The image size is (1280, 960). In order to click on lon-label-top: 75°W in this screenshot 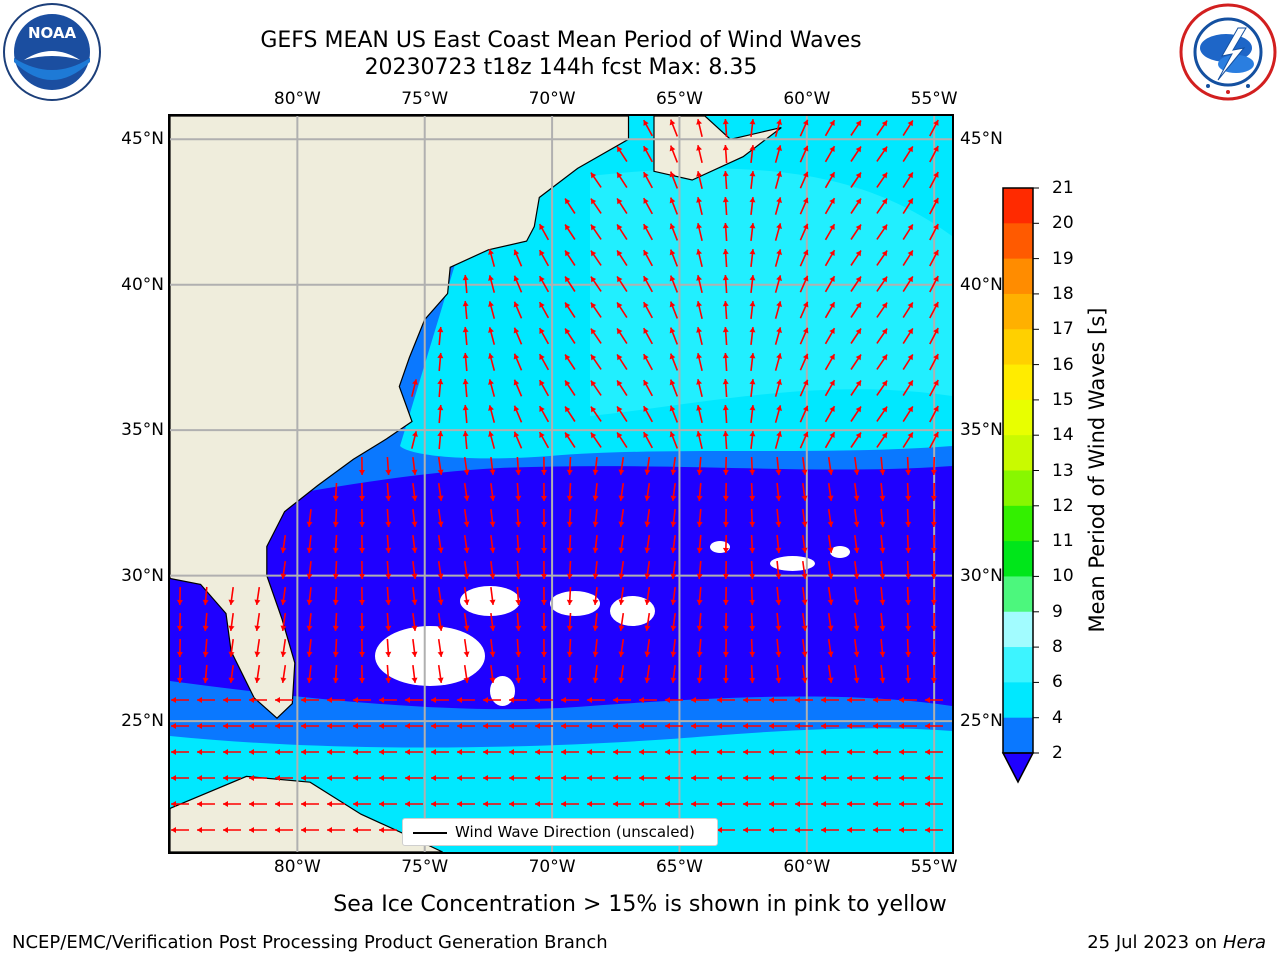, I will do `click(425, 99)`.